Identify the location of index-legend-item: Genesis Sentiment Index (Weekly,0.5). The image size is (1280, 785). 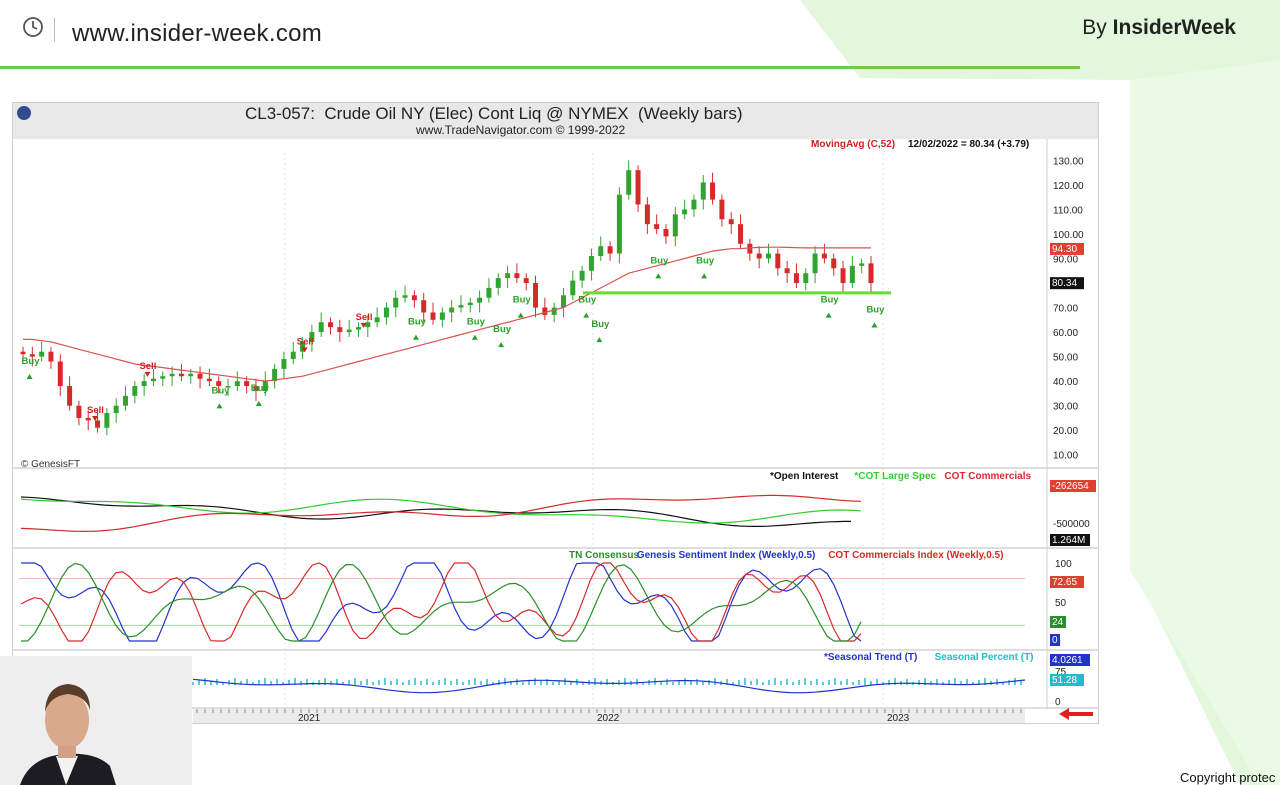
(726, 555).